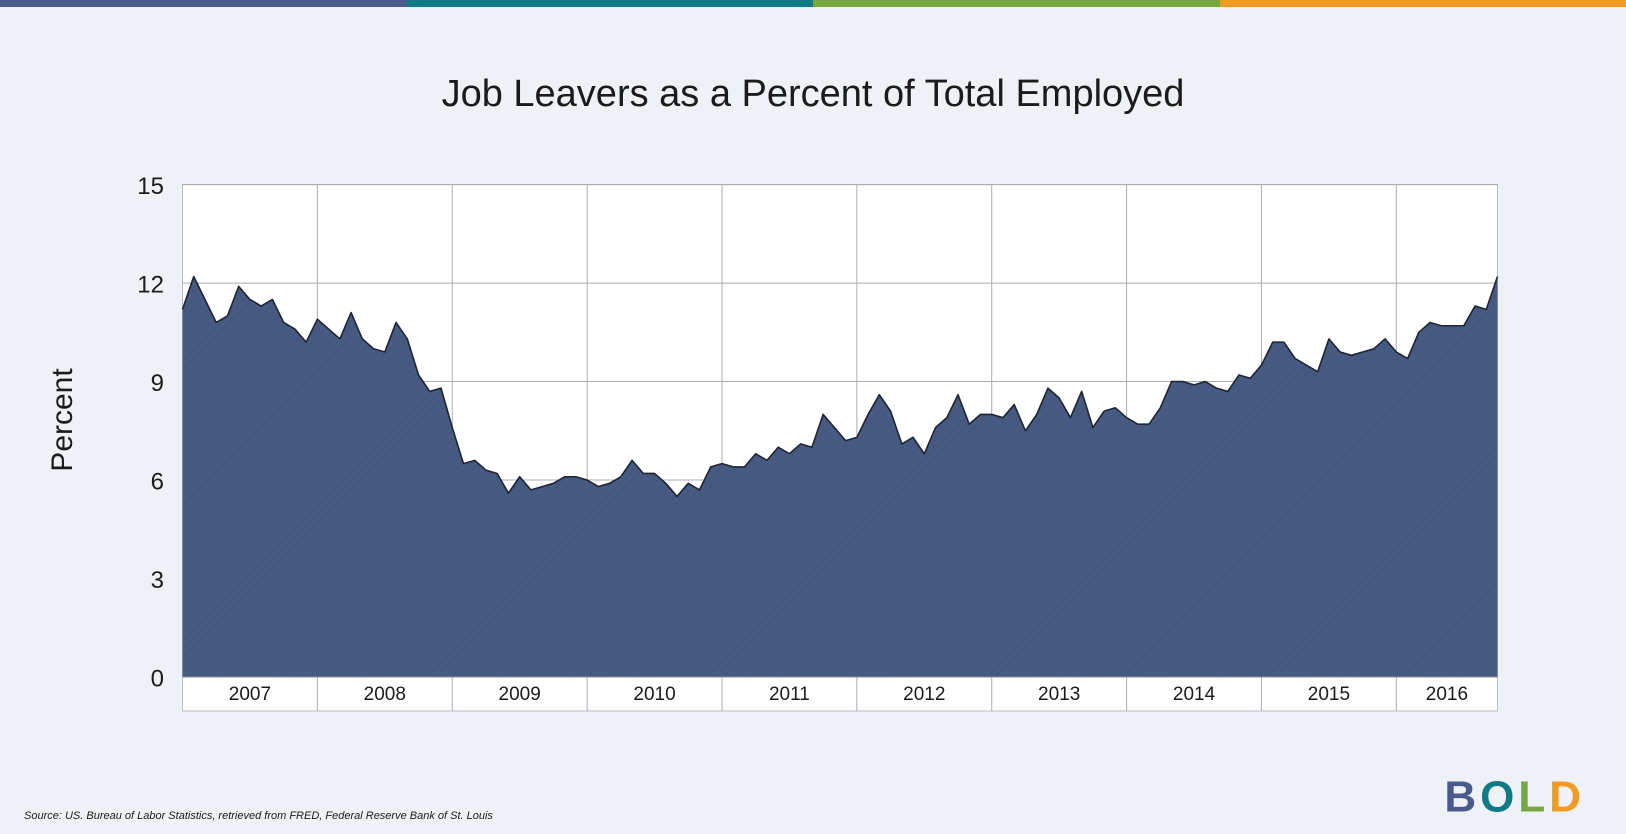 This screenshot has width=1626, height=834. I want to click on x-tick-label: 2009, so click(520, 694).